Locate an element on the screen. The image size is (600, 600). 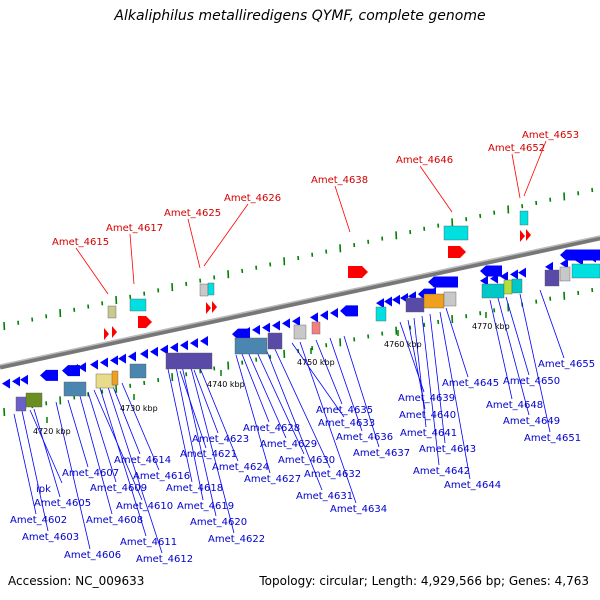
reverse-gene-label: Amet_4627 is located at coordinates (272, 479).